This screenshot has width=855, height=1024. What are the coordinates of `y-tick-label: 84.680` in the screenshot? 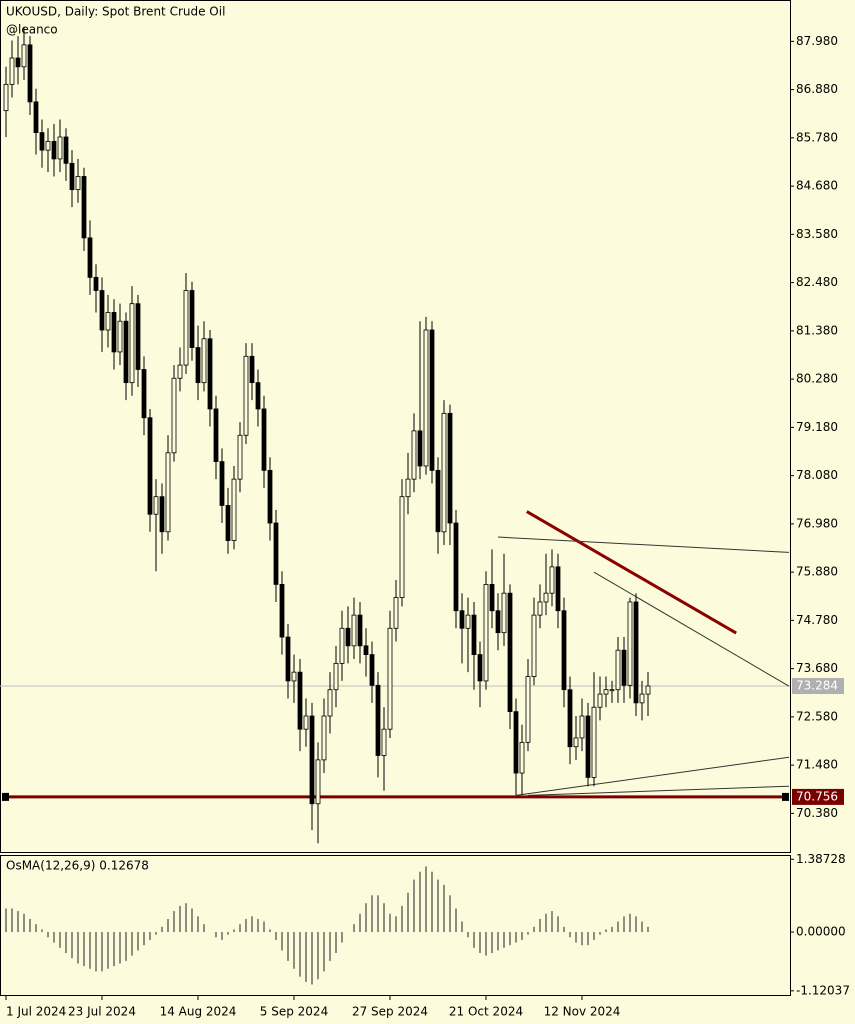 It's located at (817, 186).